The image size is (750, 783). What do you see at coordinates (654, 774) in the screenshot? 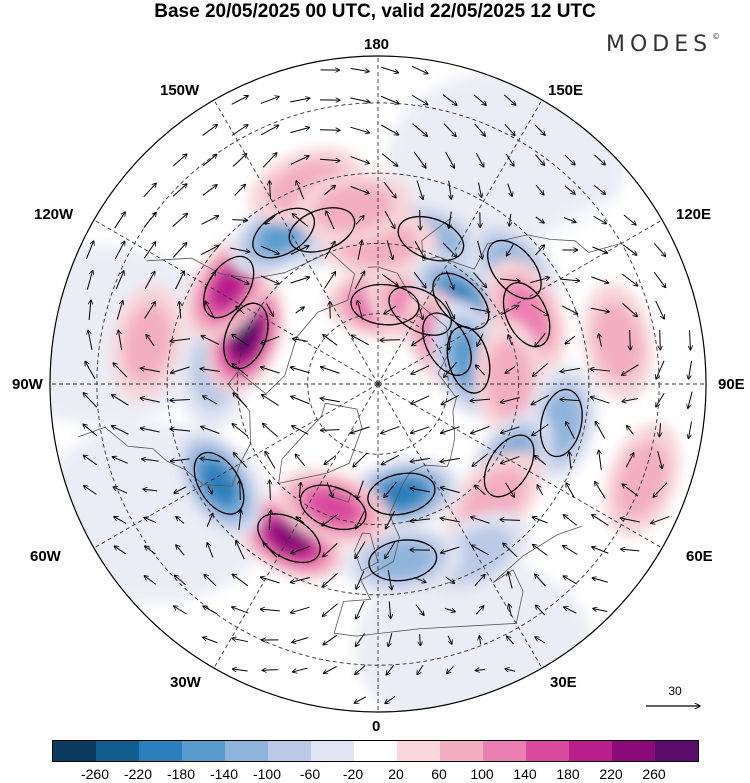
I see `colorbar-tick-label: 260` at bounding box center [654, 774].